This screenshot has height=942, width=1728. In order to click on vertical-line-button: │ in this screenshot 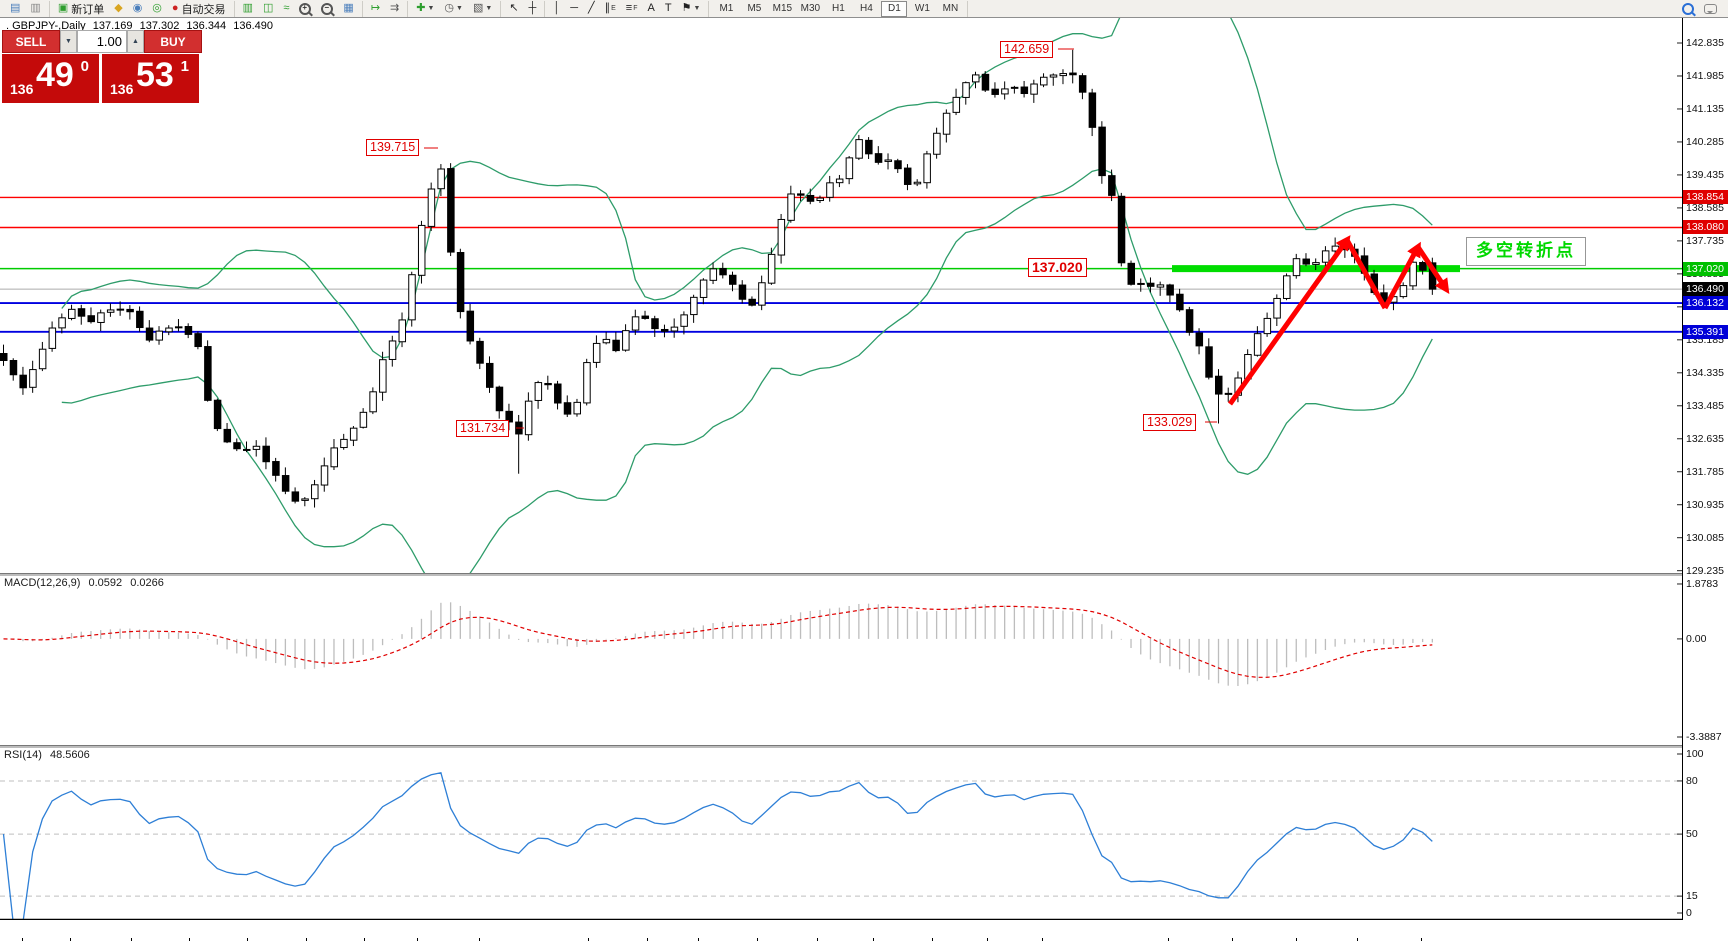, I will do `click(556, 8)`.